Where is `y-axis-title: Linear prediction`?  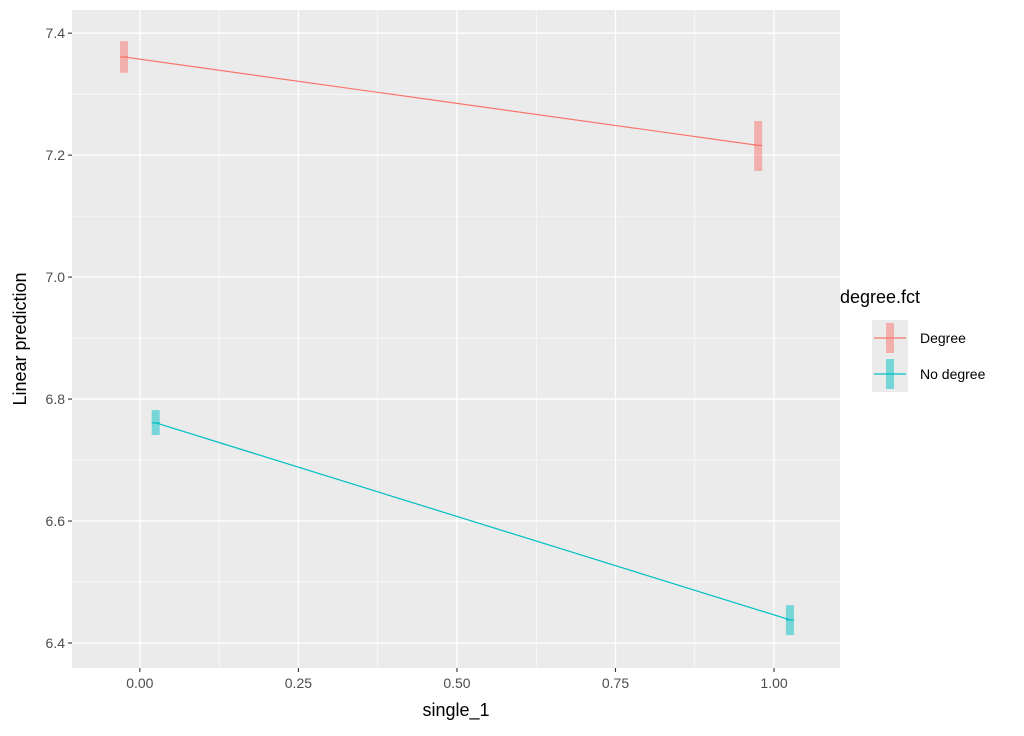
y-axis-title: Linear prediction is located at coordinates (20, 338).